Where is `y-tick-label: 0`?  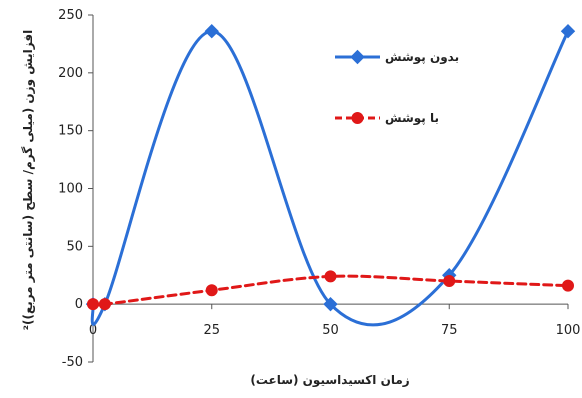 y-tick-label: 0 is located at coordinates (79, 304).